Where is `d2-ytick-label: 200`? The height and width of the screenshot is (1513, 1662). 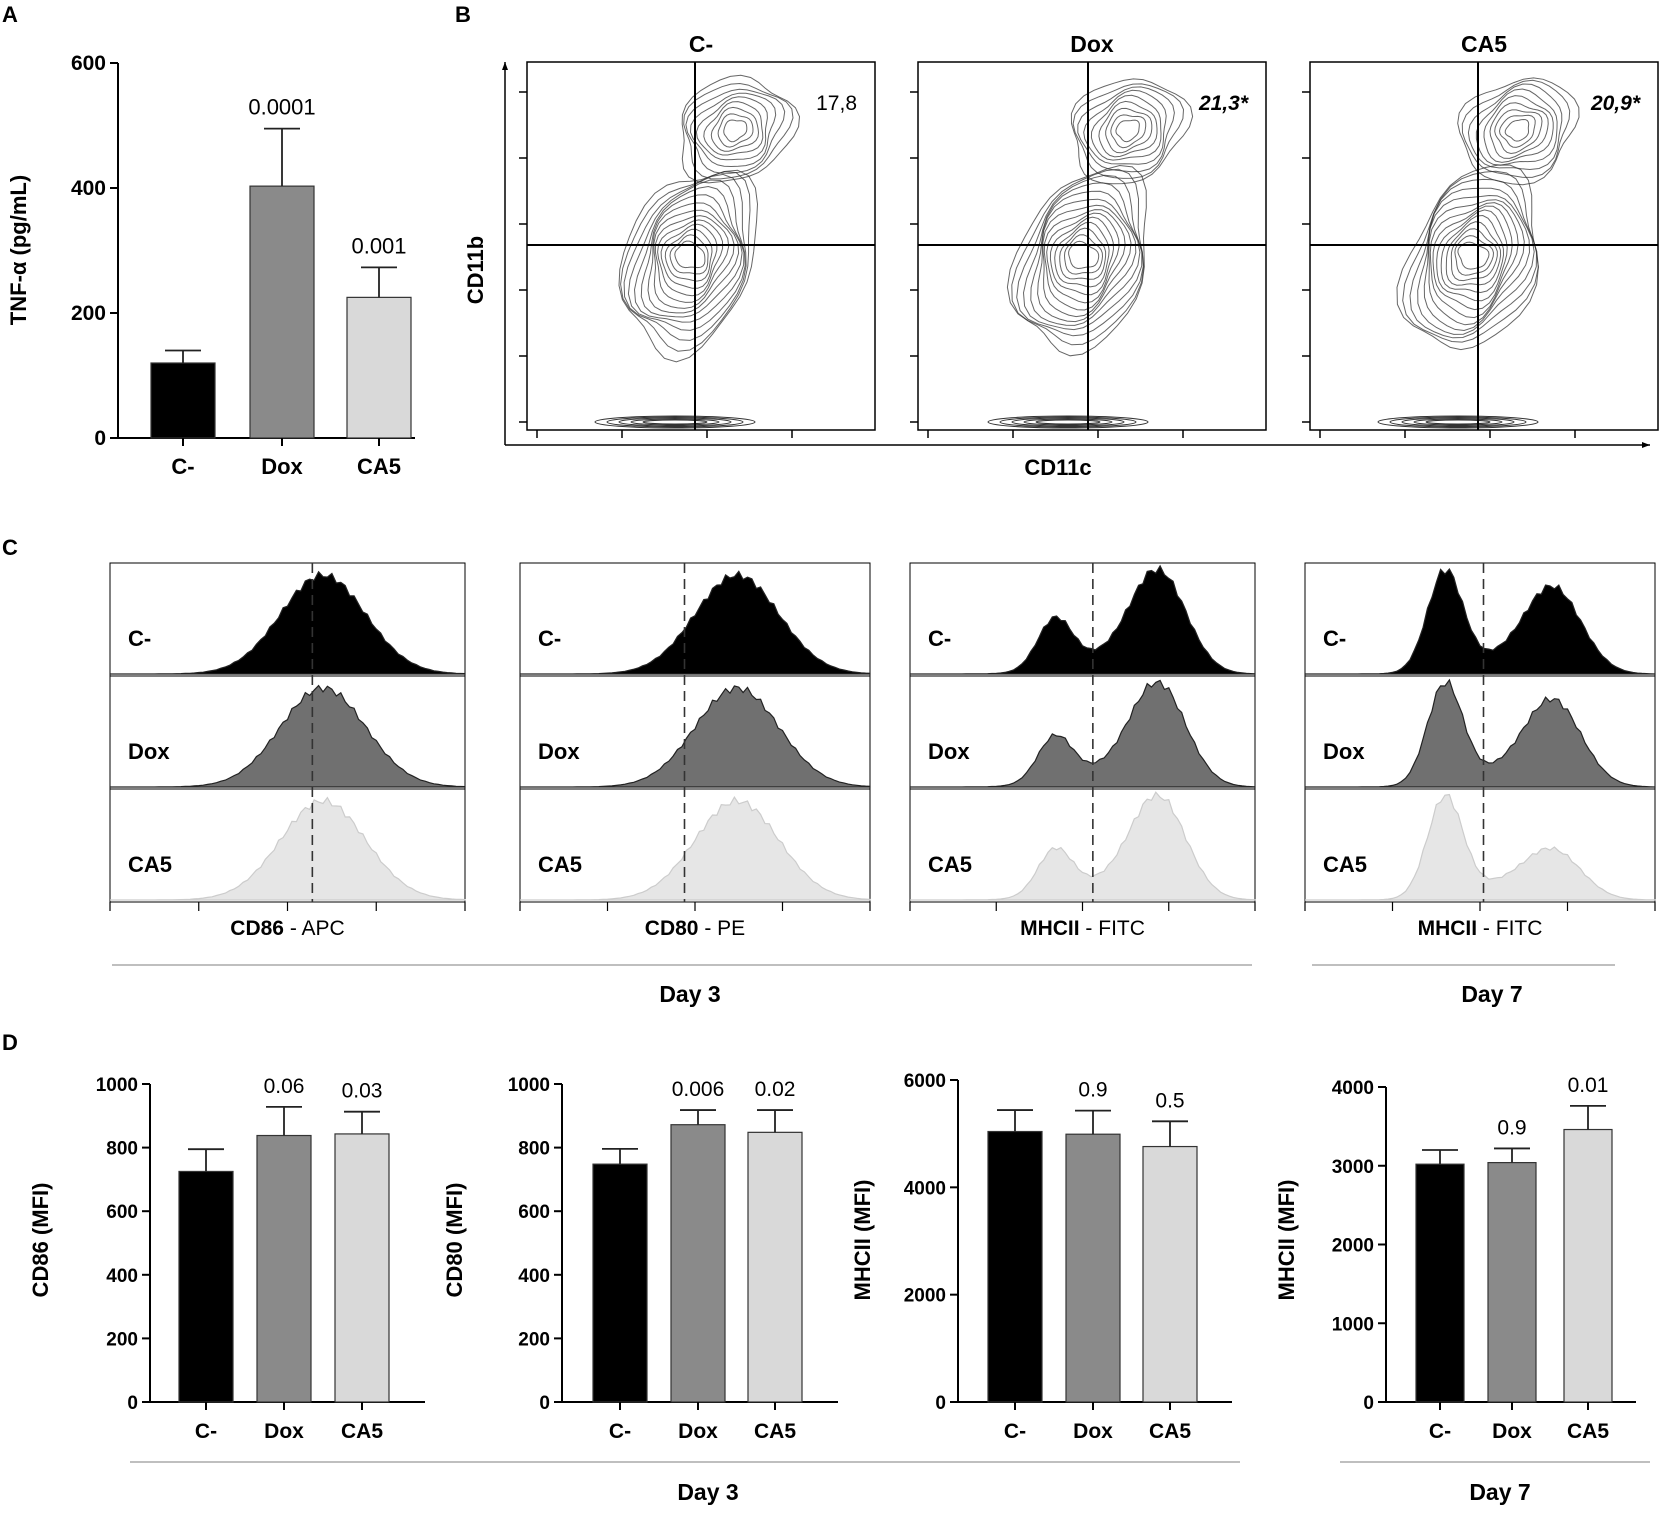 d2-ytick-label: 200 is located at coordinates (534, 1339).